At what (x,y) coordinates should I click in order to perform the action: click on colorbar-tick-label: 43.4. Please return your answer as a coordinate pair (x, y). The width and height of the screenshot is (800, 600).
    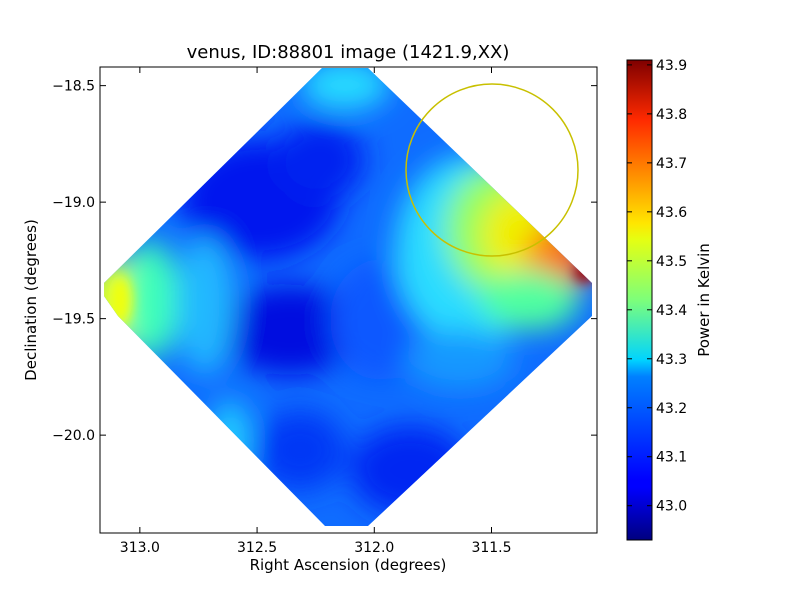
    Looking at the image, I should click on (671, 311).